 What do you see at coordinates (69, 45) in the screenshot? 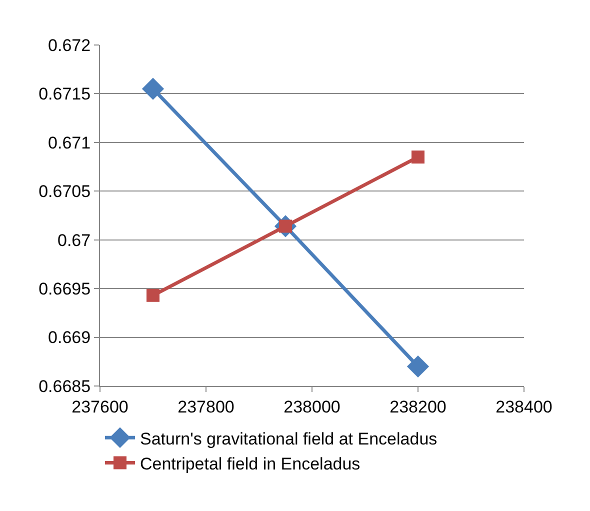
I see `y-tick-label: 0.672` at bounding box center [69, 45].